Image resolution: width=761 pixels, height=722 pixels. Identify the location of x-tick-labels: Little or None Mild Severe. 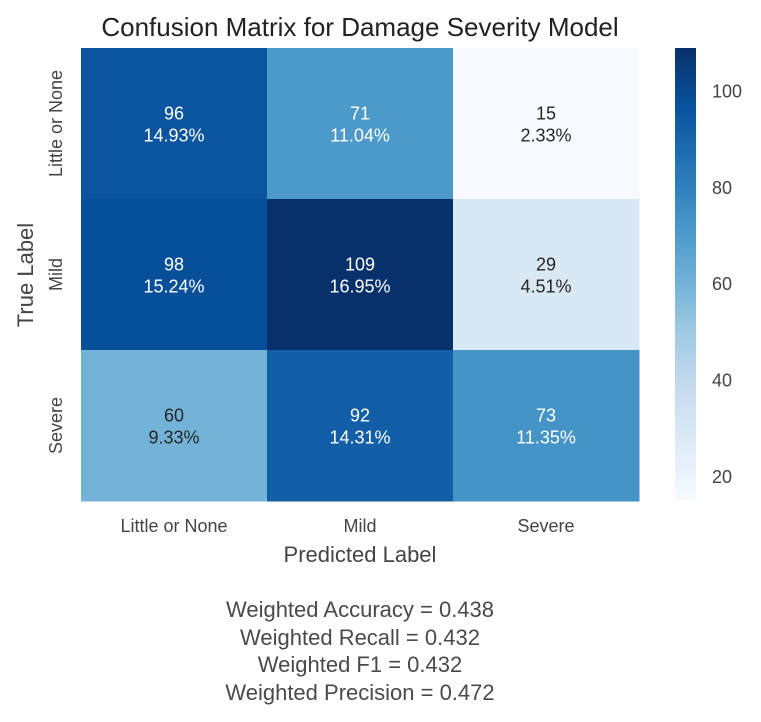
(347, 526).